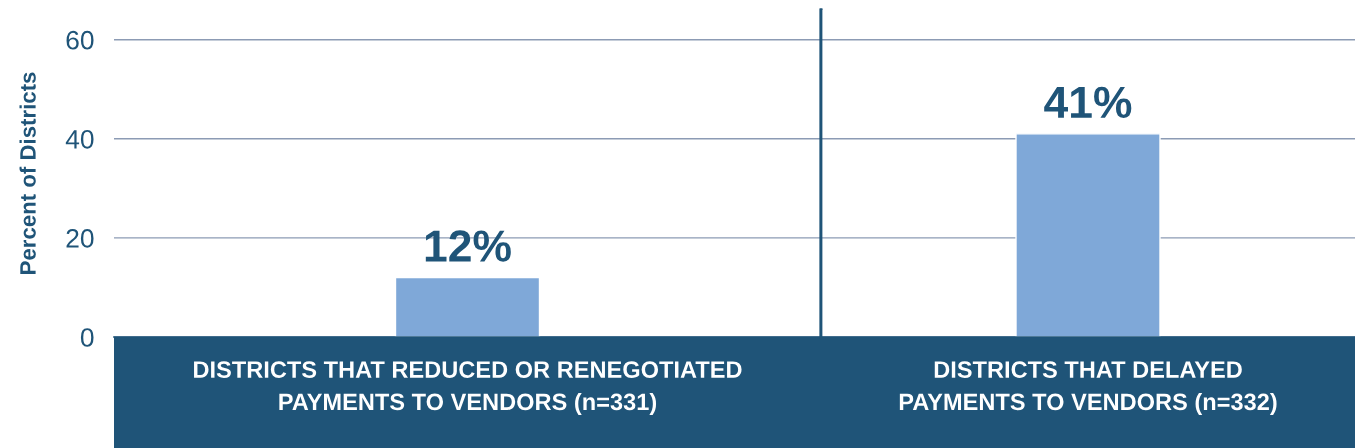 This screenshot has height=448, width=1355. What do you see at coordinates (87, 337) in the screenshot?
I see `y-tick-label: 0` at bounding box center [87, 337].